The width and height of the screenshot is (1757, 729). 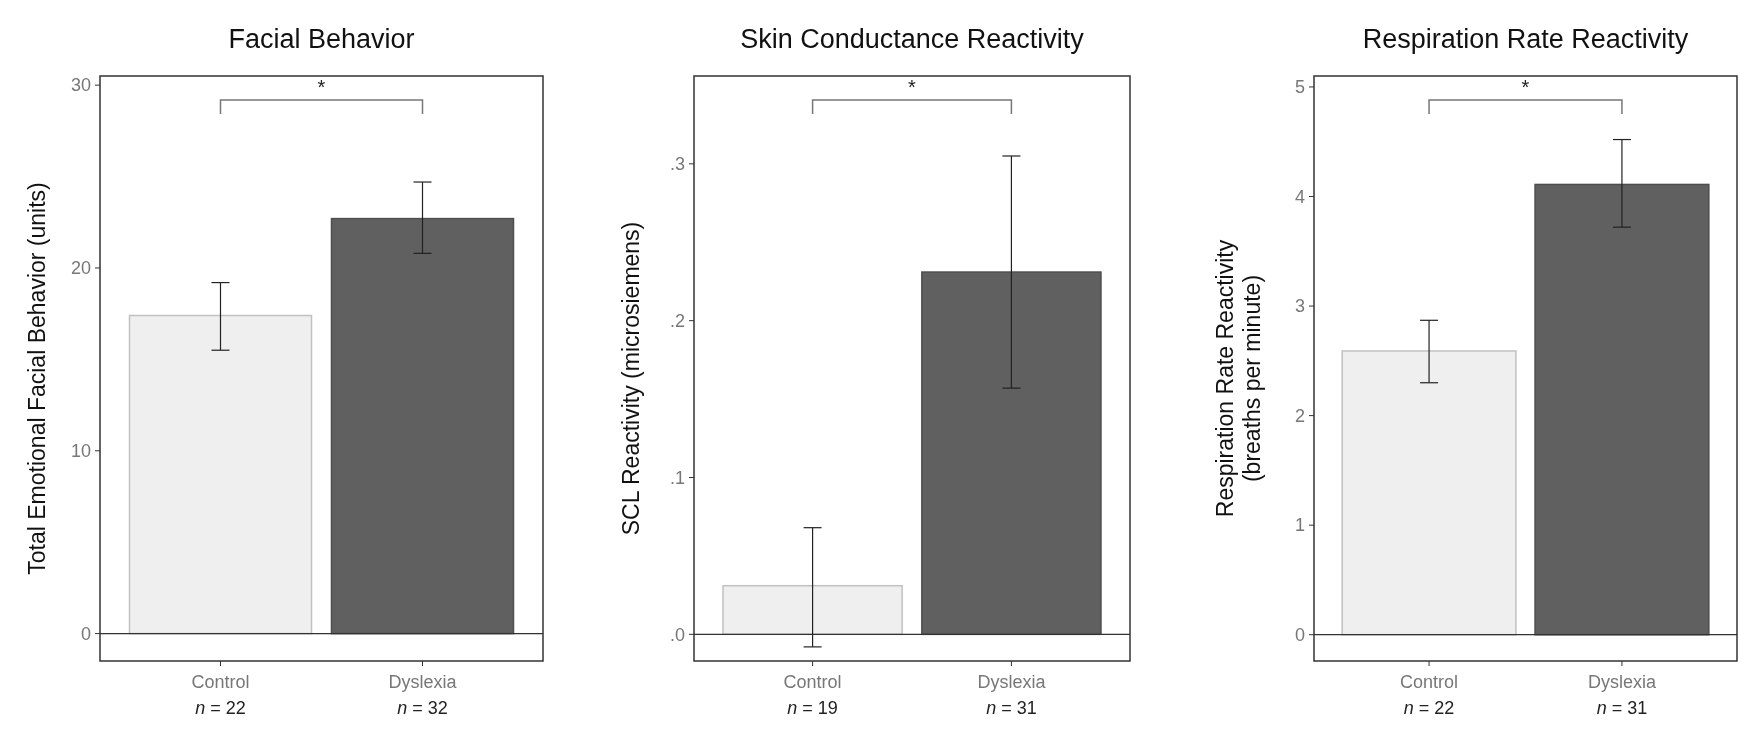 What do you see at coordinates (677, 320) in the screenshot?
I see `y-tick-label: .2` at bounding box center [677, 320].